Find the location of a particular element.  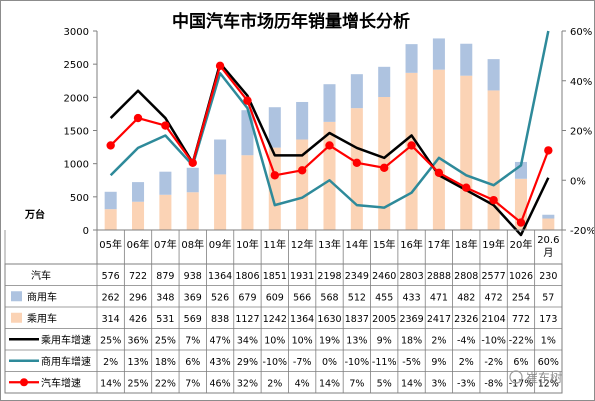

table-cell: 348 is located at coordinates (165, 297).